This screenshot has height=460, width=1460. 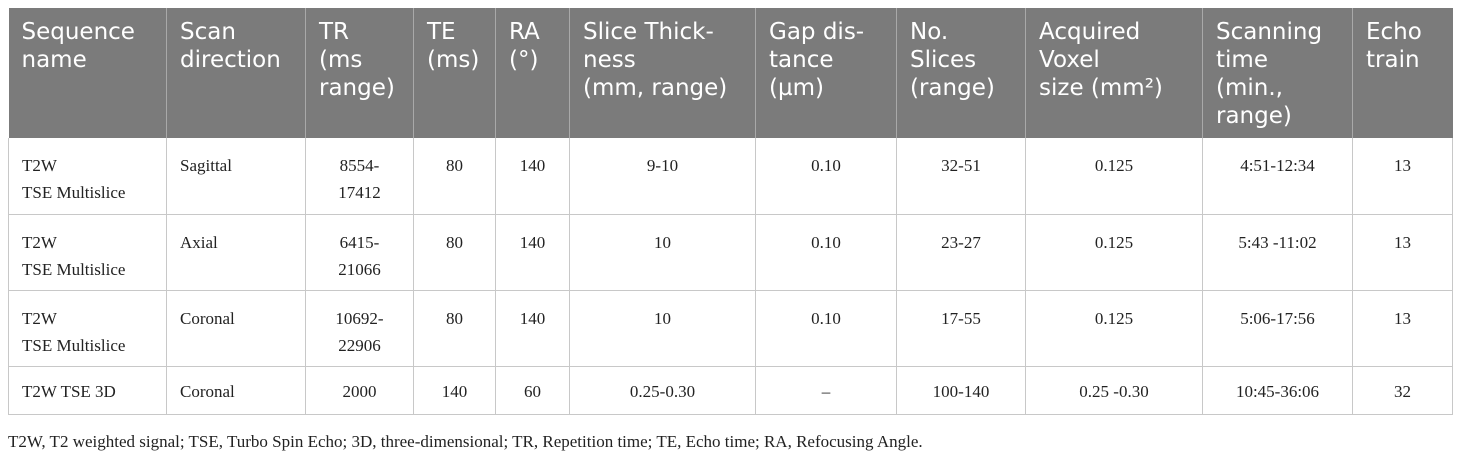 I want to click on cell-no-slices: 32-51, so click(x=961, y=176).